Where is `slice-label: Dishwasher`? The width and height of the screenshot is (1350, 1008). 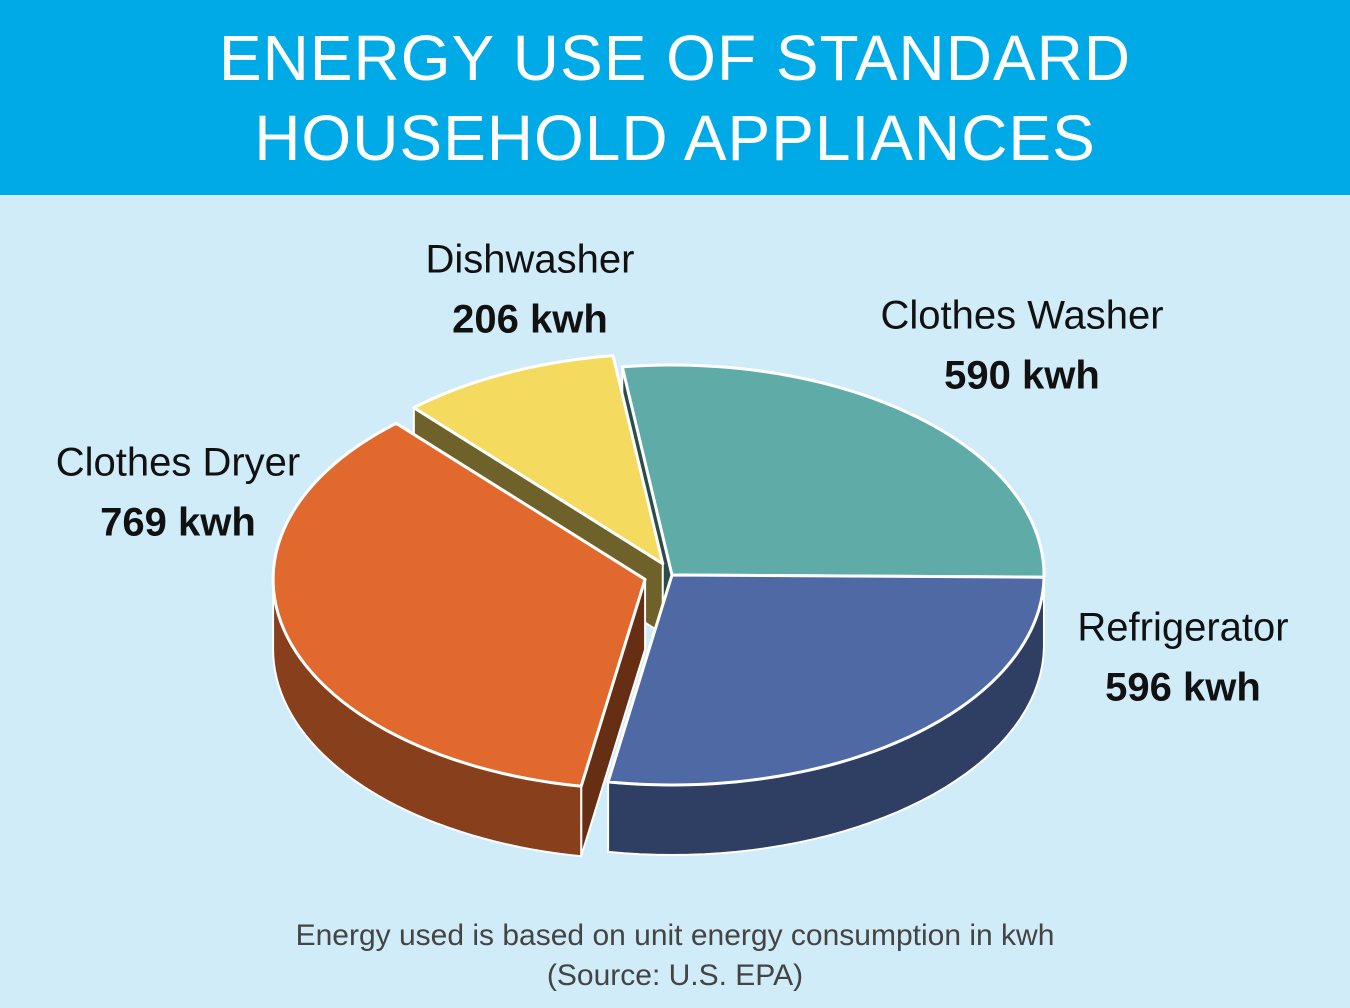
slice-label: Dishwasher is located at coordinates (530, 260).